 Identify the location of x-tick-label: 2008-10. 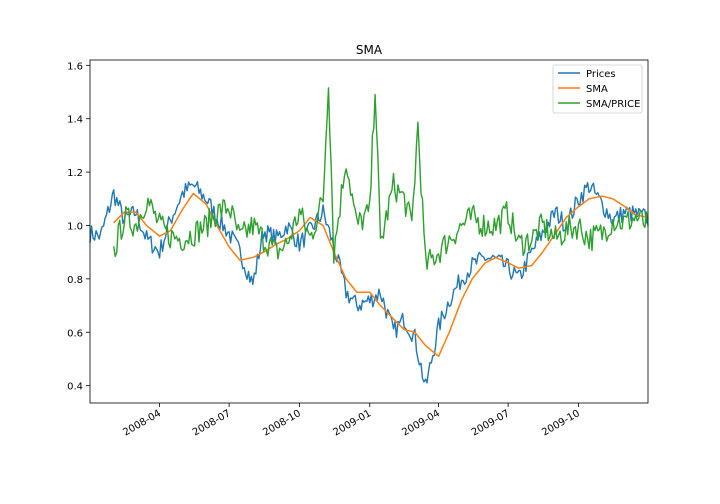
(282, 423).